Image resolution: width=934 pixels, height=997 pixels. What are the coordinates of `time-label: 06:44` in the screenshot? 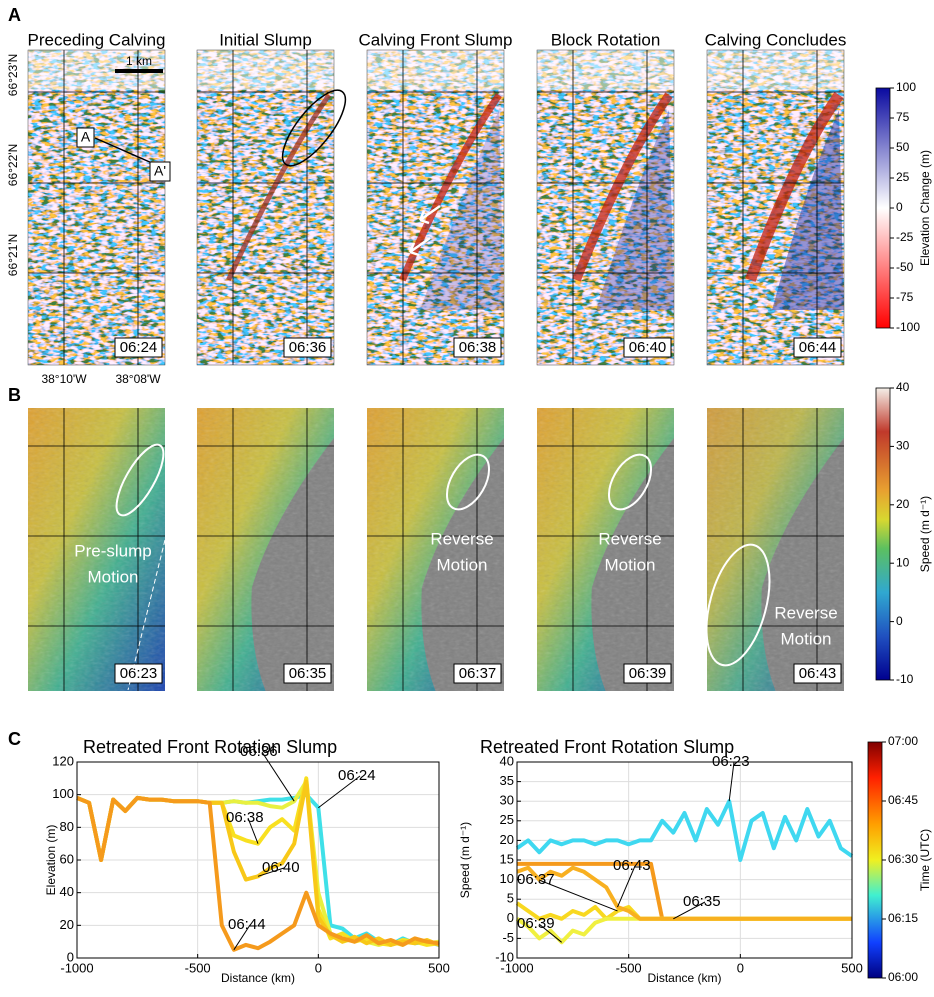 It's located at (818, 347).